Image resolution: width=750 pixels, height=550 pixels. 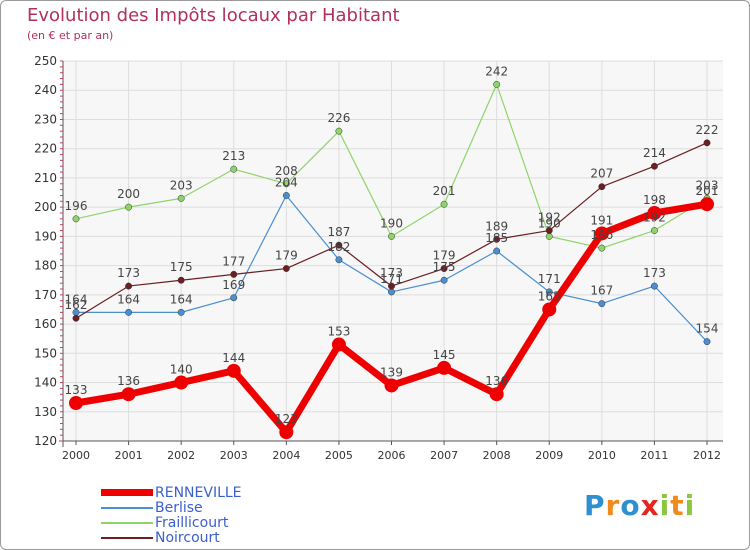 What do you see at coordinates (496, 71) in the screenshot?
I see `data-label-fraillicourt: 242` at bounding box center [496, 71].